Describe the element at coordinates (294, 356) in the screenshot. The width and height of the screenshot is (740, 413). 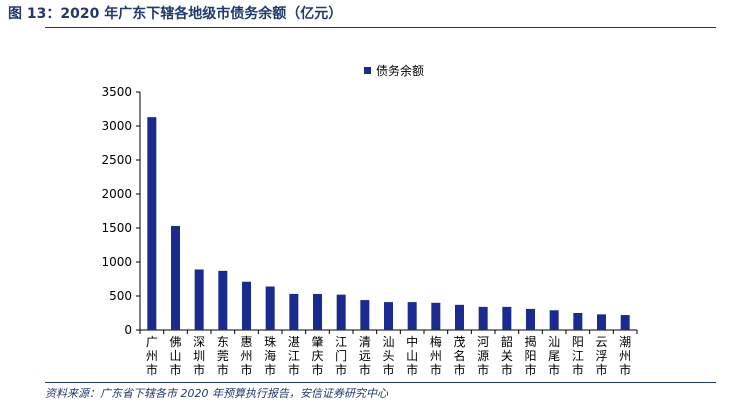
I see `x-tick-label: 湛江市` at that location.